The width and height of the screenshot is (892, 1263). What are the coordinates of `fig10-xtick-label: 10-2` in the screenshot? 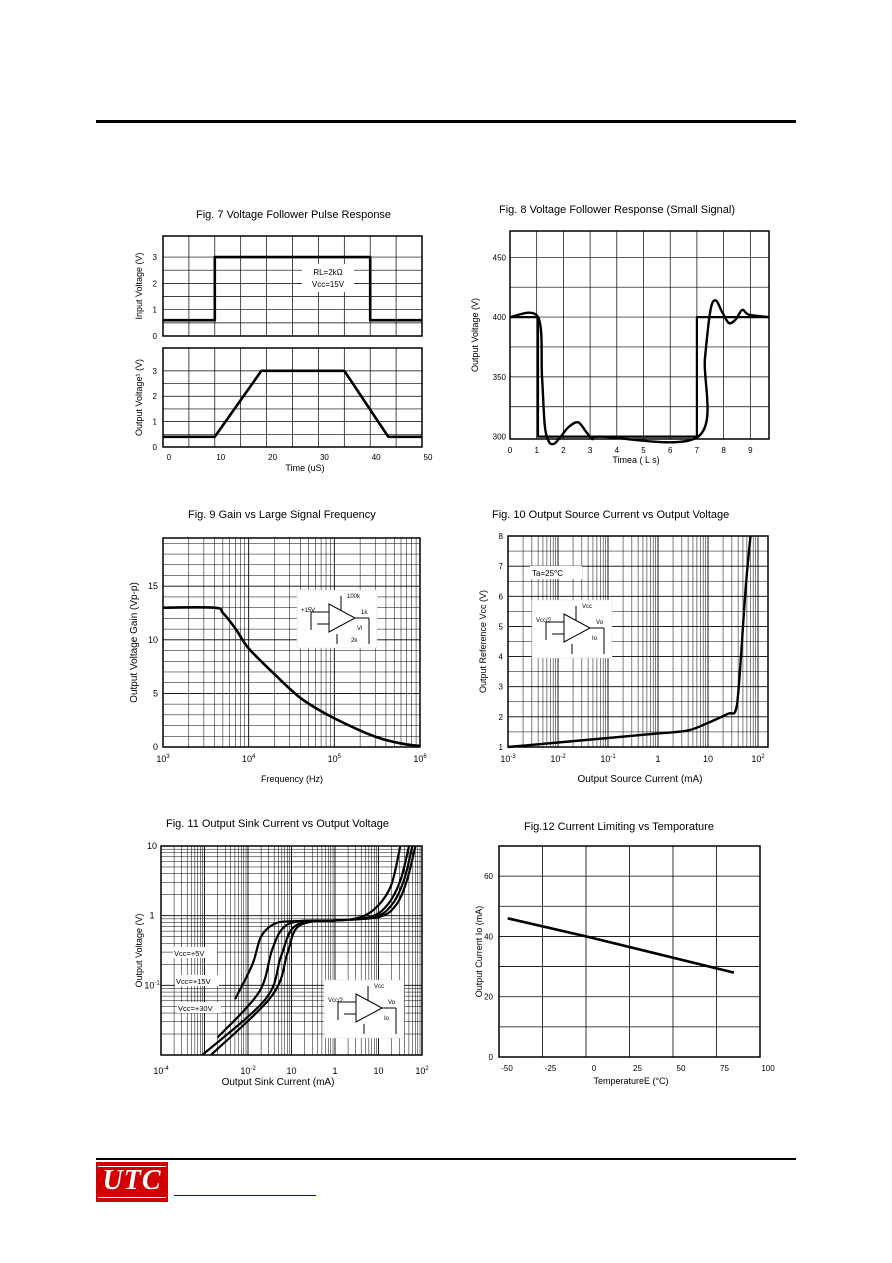 It's located at (558, 759).